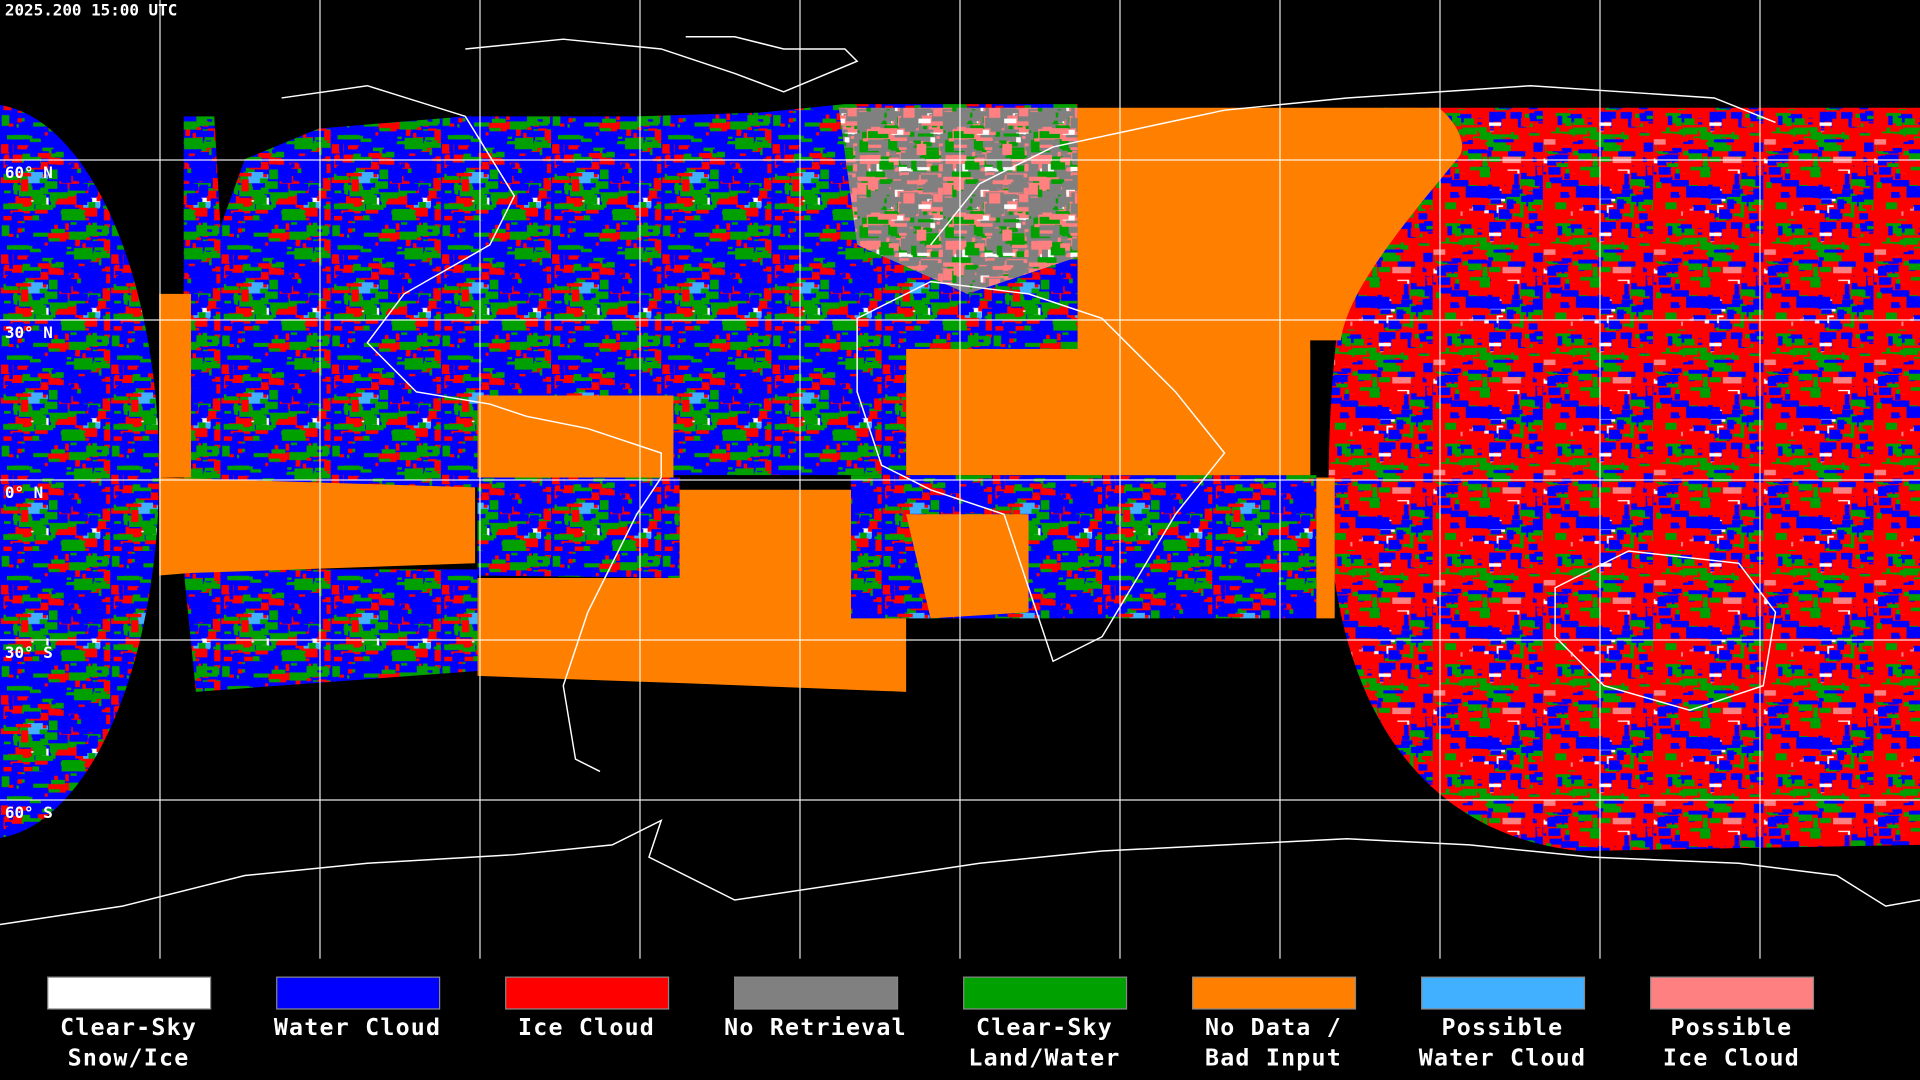 The image size is (1920, 1080). What do you see at coordinates (129, 1058) in the screenshot?
I see `legend-label: Snow/Ice` at bounding box center [129, 1058].